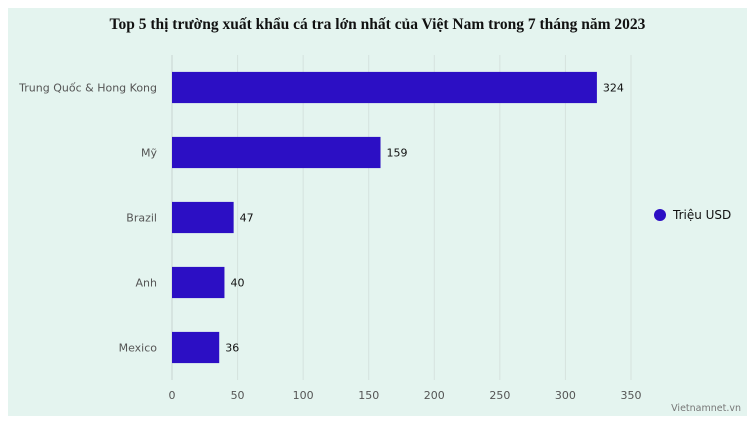  I want to click on value-label: 159, so click(397, 153).